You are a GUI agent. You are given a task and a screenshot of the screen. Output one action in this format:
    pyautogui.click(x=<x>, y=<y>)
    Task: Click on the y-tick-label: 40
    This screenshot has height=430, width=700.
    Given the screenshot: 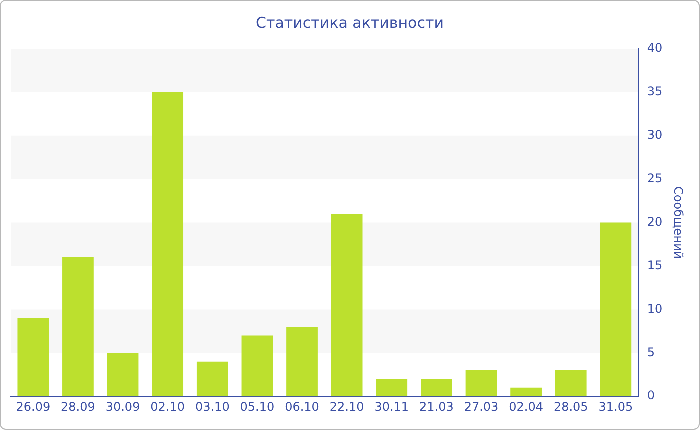 What is the action you would take?
    pyautogui.click(x=655, y=48)
    